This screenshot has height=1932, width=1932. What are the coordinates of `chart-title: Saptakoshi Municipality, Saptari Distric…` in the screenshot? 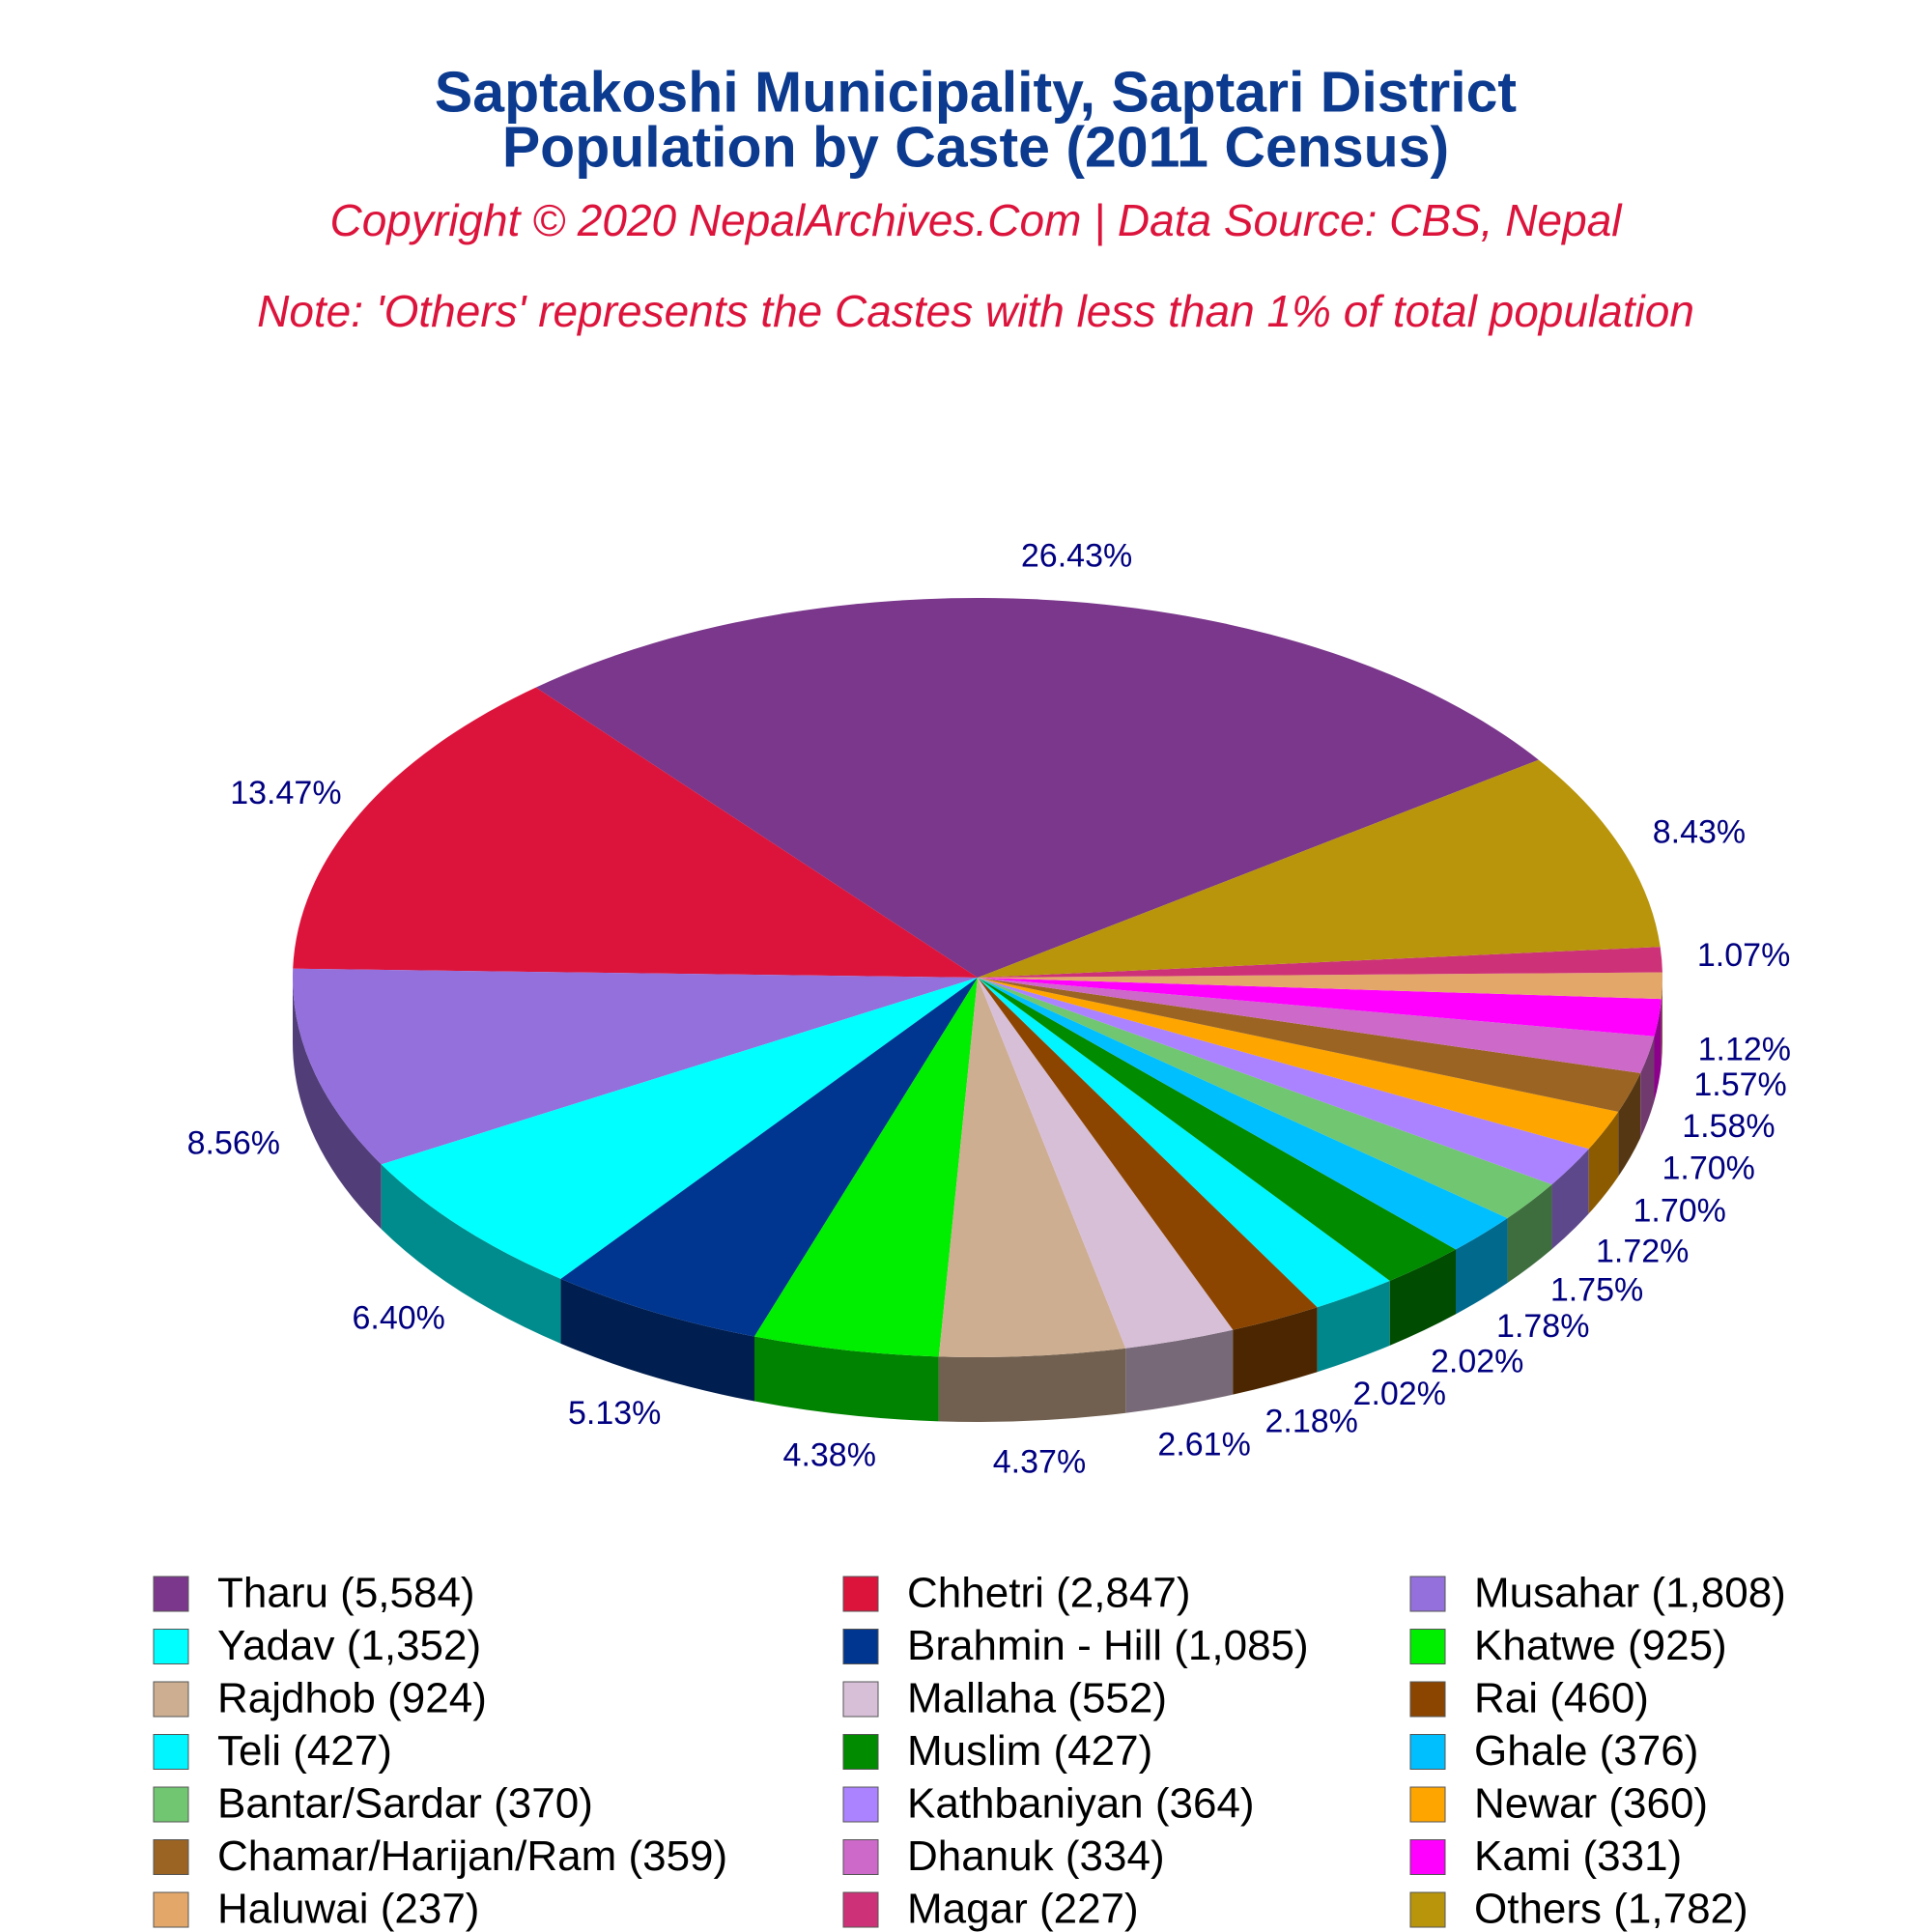 It's located at (976, 93).